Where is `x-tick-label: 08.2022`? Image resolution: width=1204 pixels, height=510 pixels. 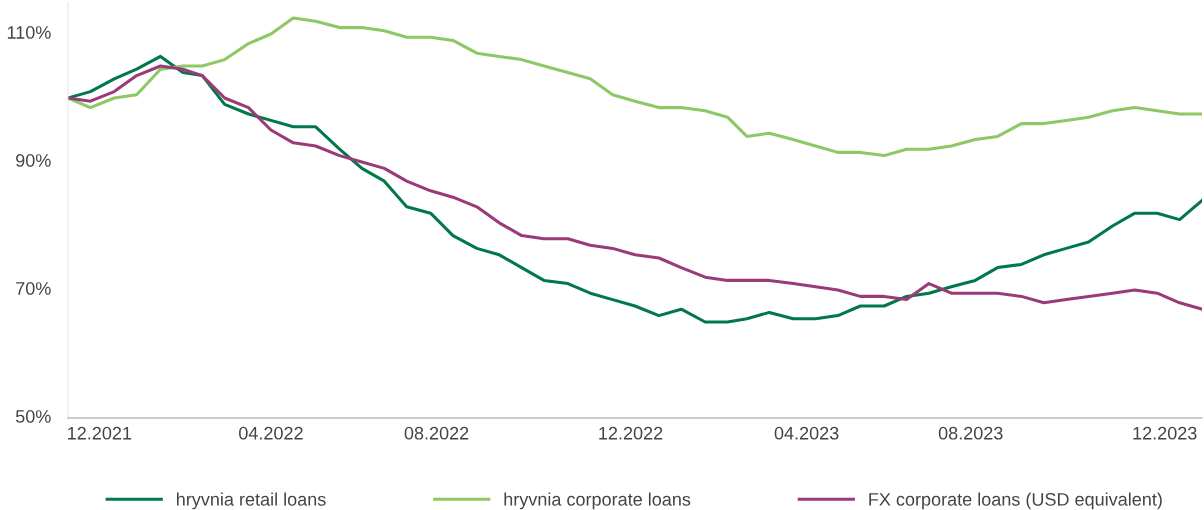
x-tick-label: 08.2022 is located at coordinates (436, 433).